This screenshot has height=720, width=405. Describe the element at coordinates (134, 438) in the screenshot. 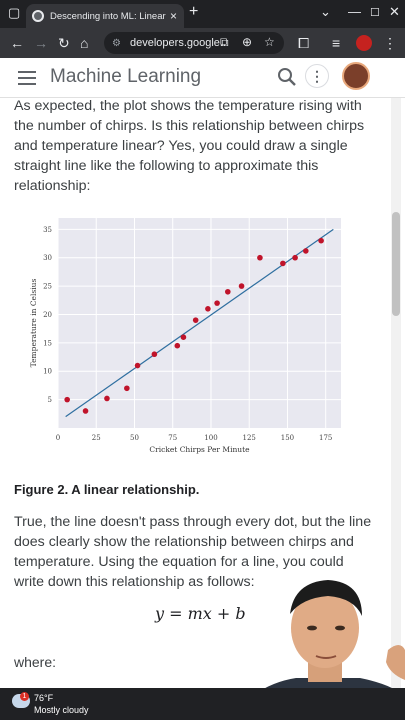

I see `x-tick-label: 50` at that location.